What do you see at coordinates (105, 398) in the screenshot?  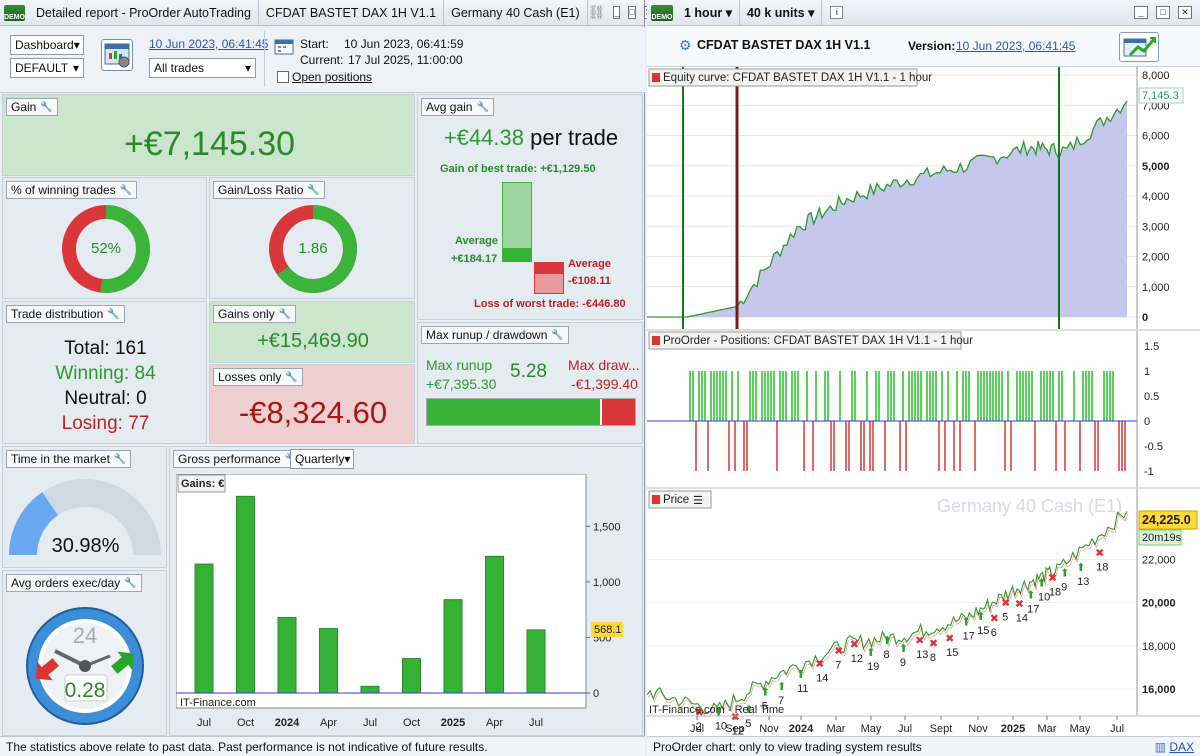 I see `neutral-trades: Neutral: 0` at bounding box center [105, 398].